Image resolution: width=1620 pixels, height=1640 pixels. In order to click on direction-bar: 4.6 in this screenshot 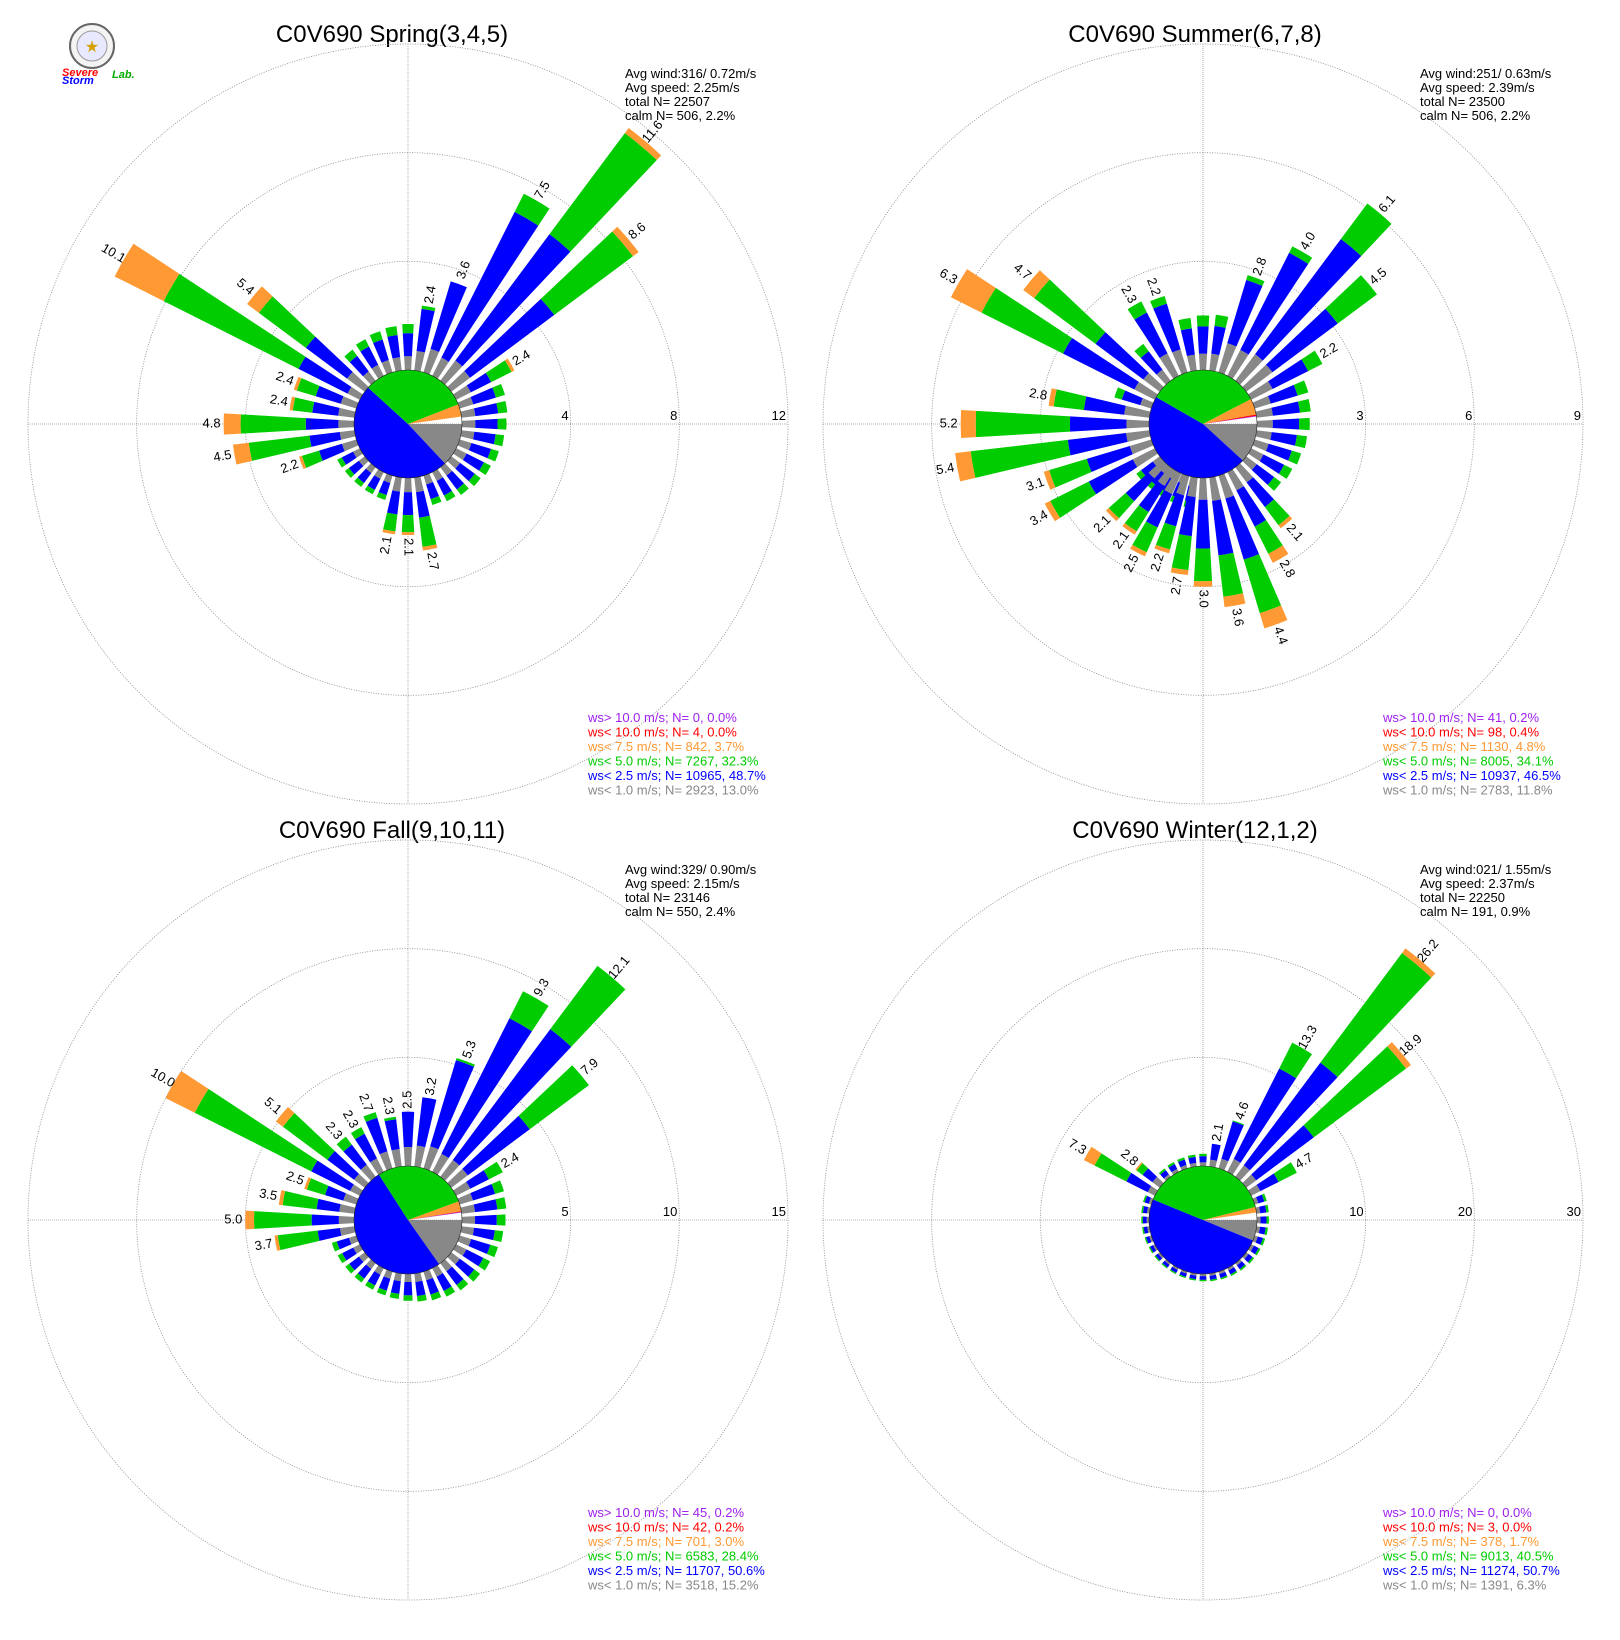, I will do `click(1235, 1135)`.